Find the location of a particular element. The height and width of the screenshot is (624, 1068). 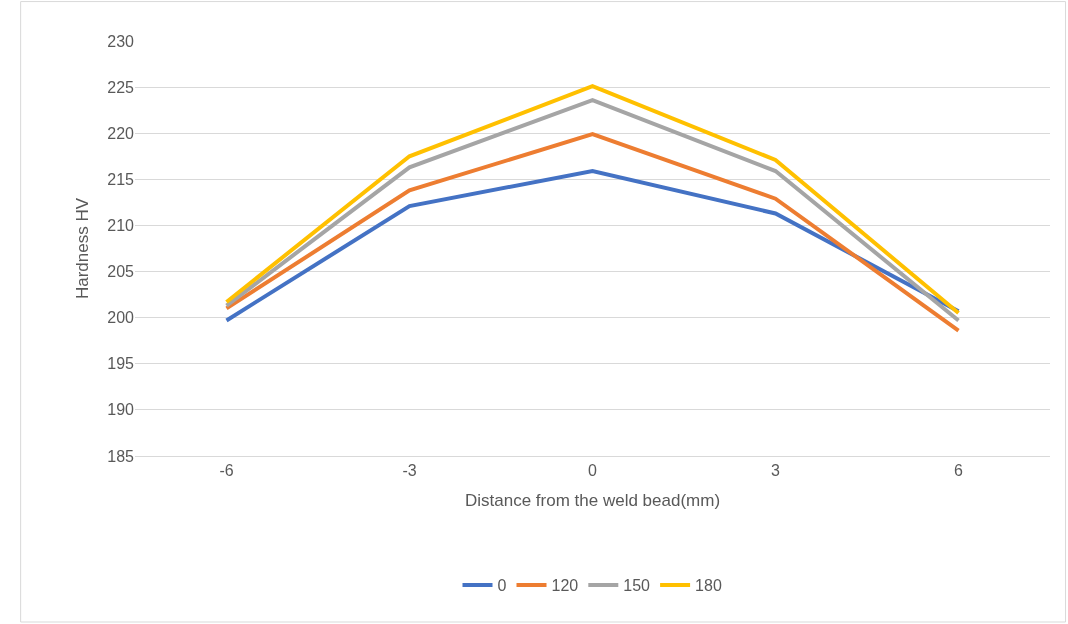

legend-label: 0 is located at coordinates (502, 586).